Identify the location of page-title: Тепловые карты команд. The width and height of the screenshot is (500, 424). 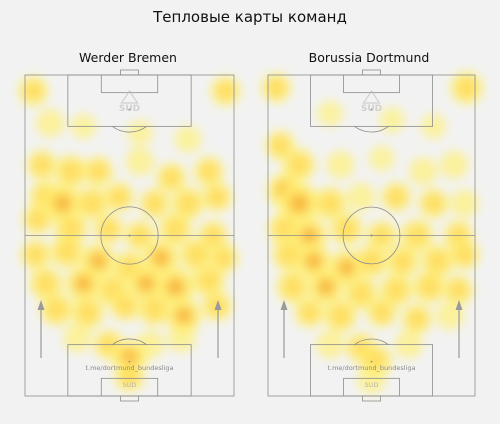
(250, 17).